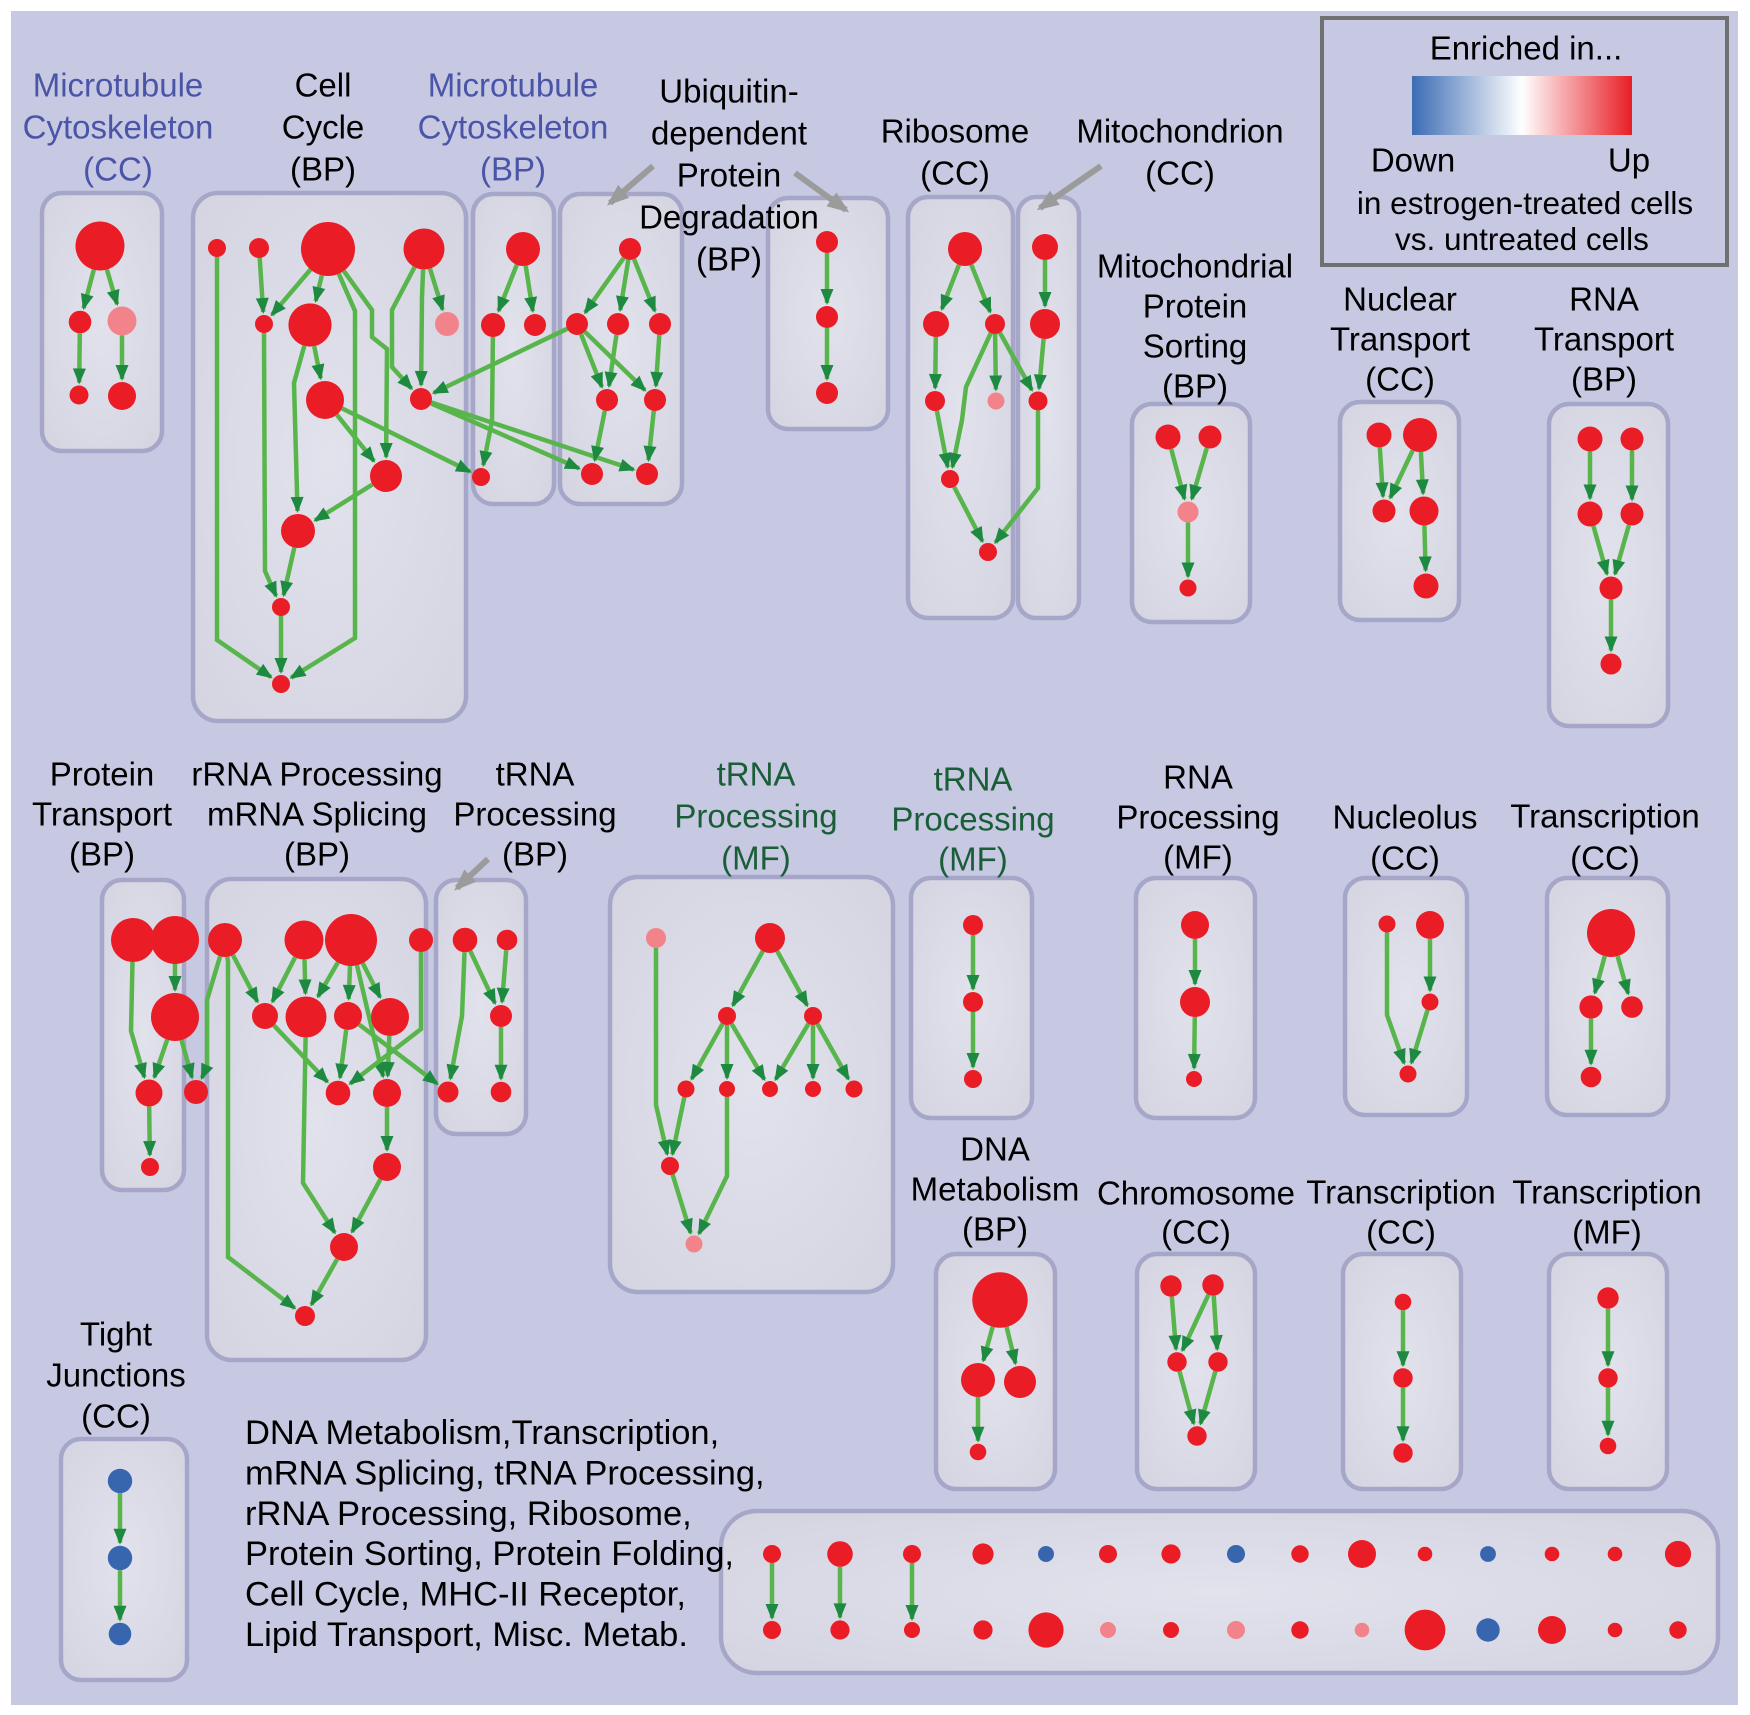  Describe the element at coordinates (1525, 203) in the screenshot. I see `svg-text: in estrogen-treated cells` at that location.